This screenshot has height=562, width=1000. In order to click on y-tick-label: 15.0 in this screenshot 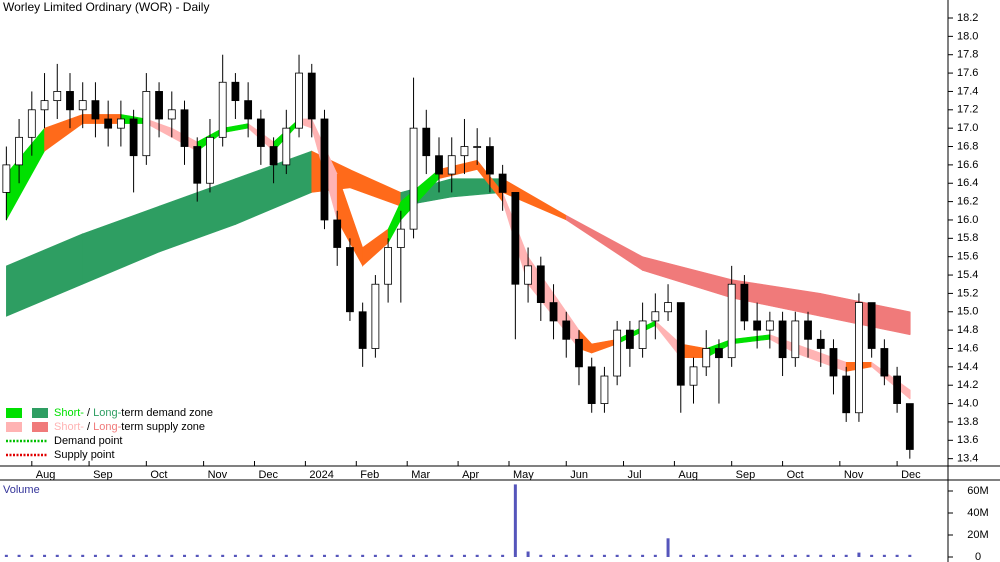, I will do `click(967, 312)`.